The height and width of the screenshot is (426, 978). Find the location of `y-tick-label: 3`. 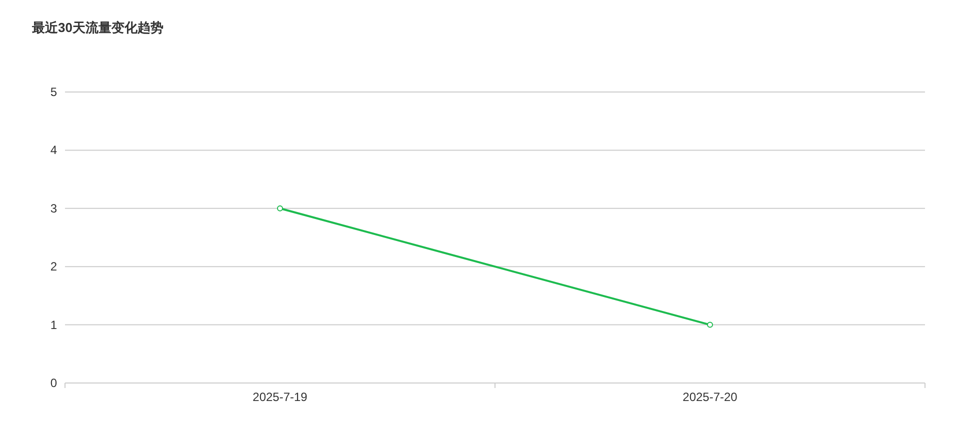

y-tick-label: 3 is located at coordinates (54, 208).